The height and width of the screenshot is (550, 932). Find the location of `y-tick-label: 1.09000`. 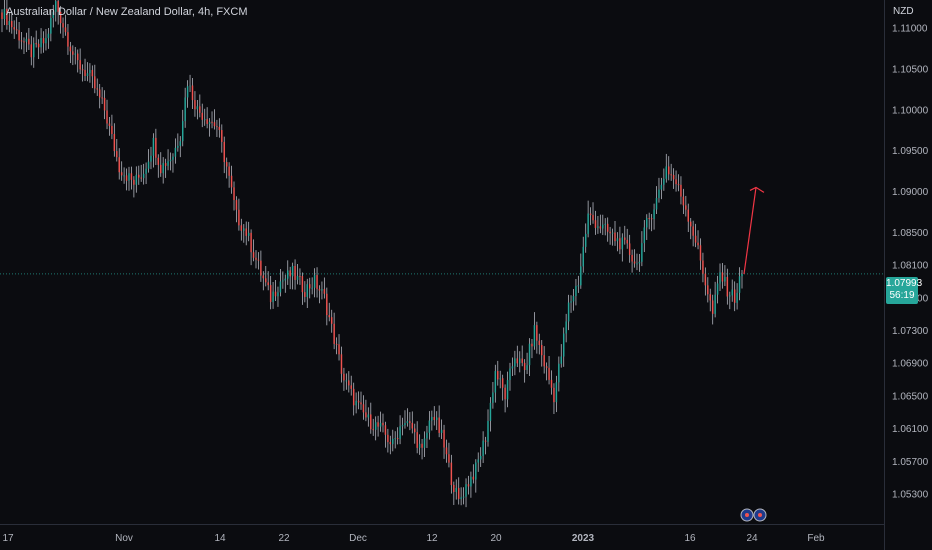

y-tick-label: 1.09000 is located at coordinates (910, 192).